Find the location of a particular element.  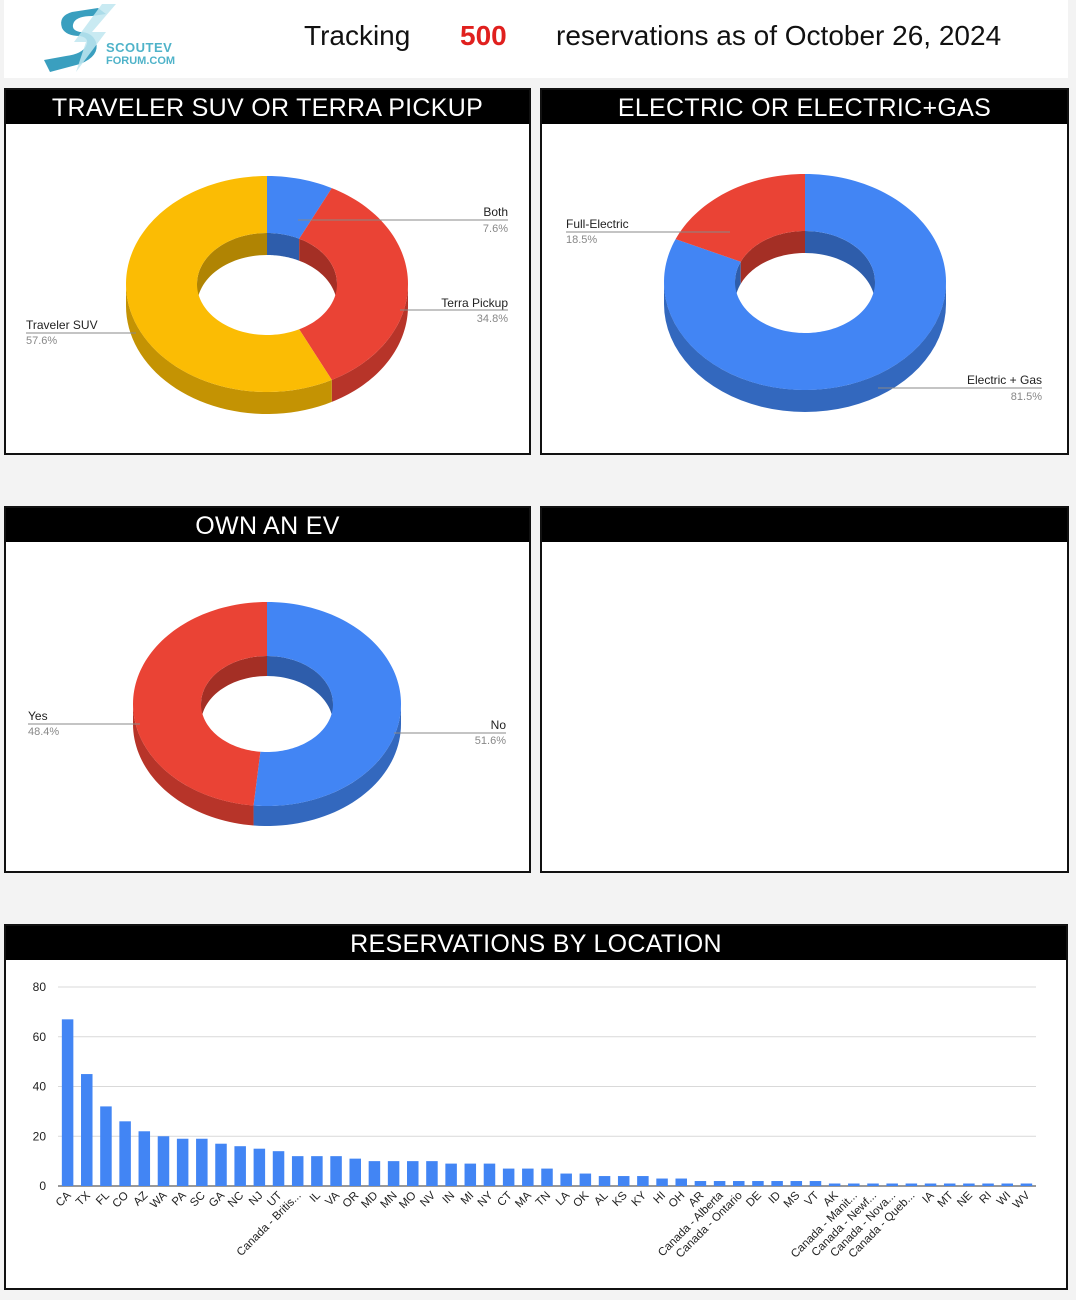

x-tick-label: NY is located at coordinates (486, 1199).